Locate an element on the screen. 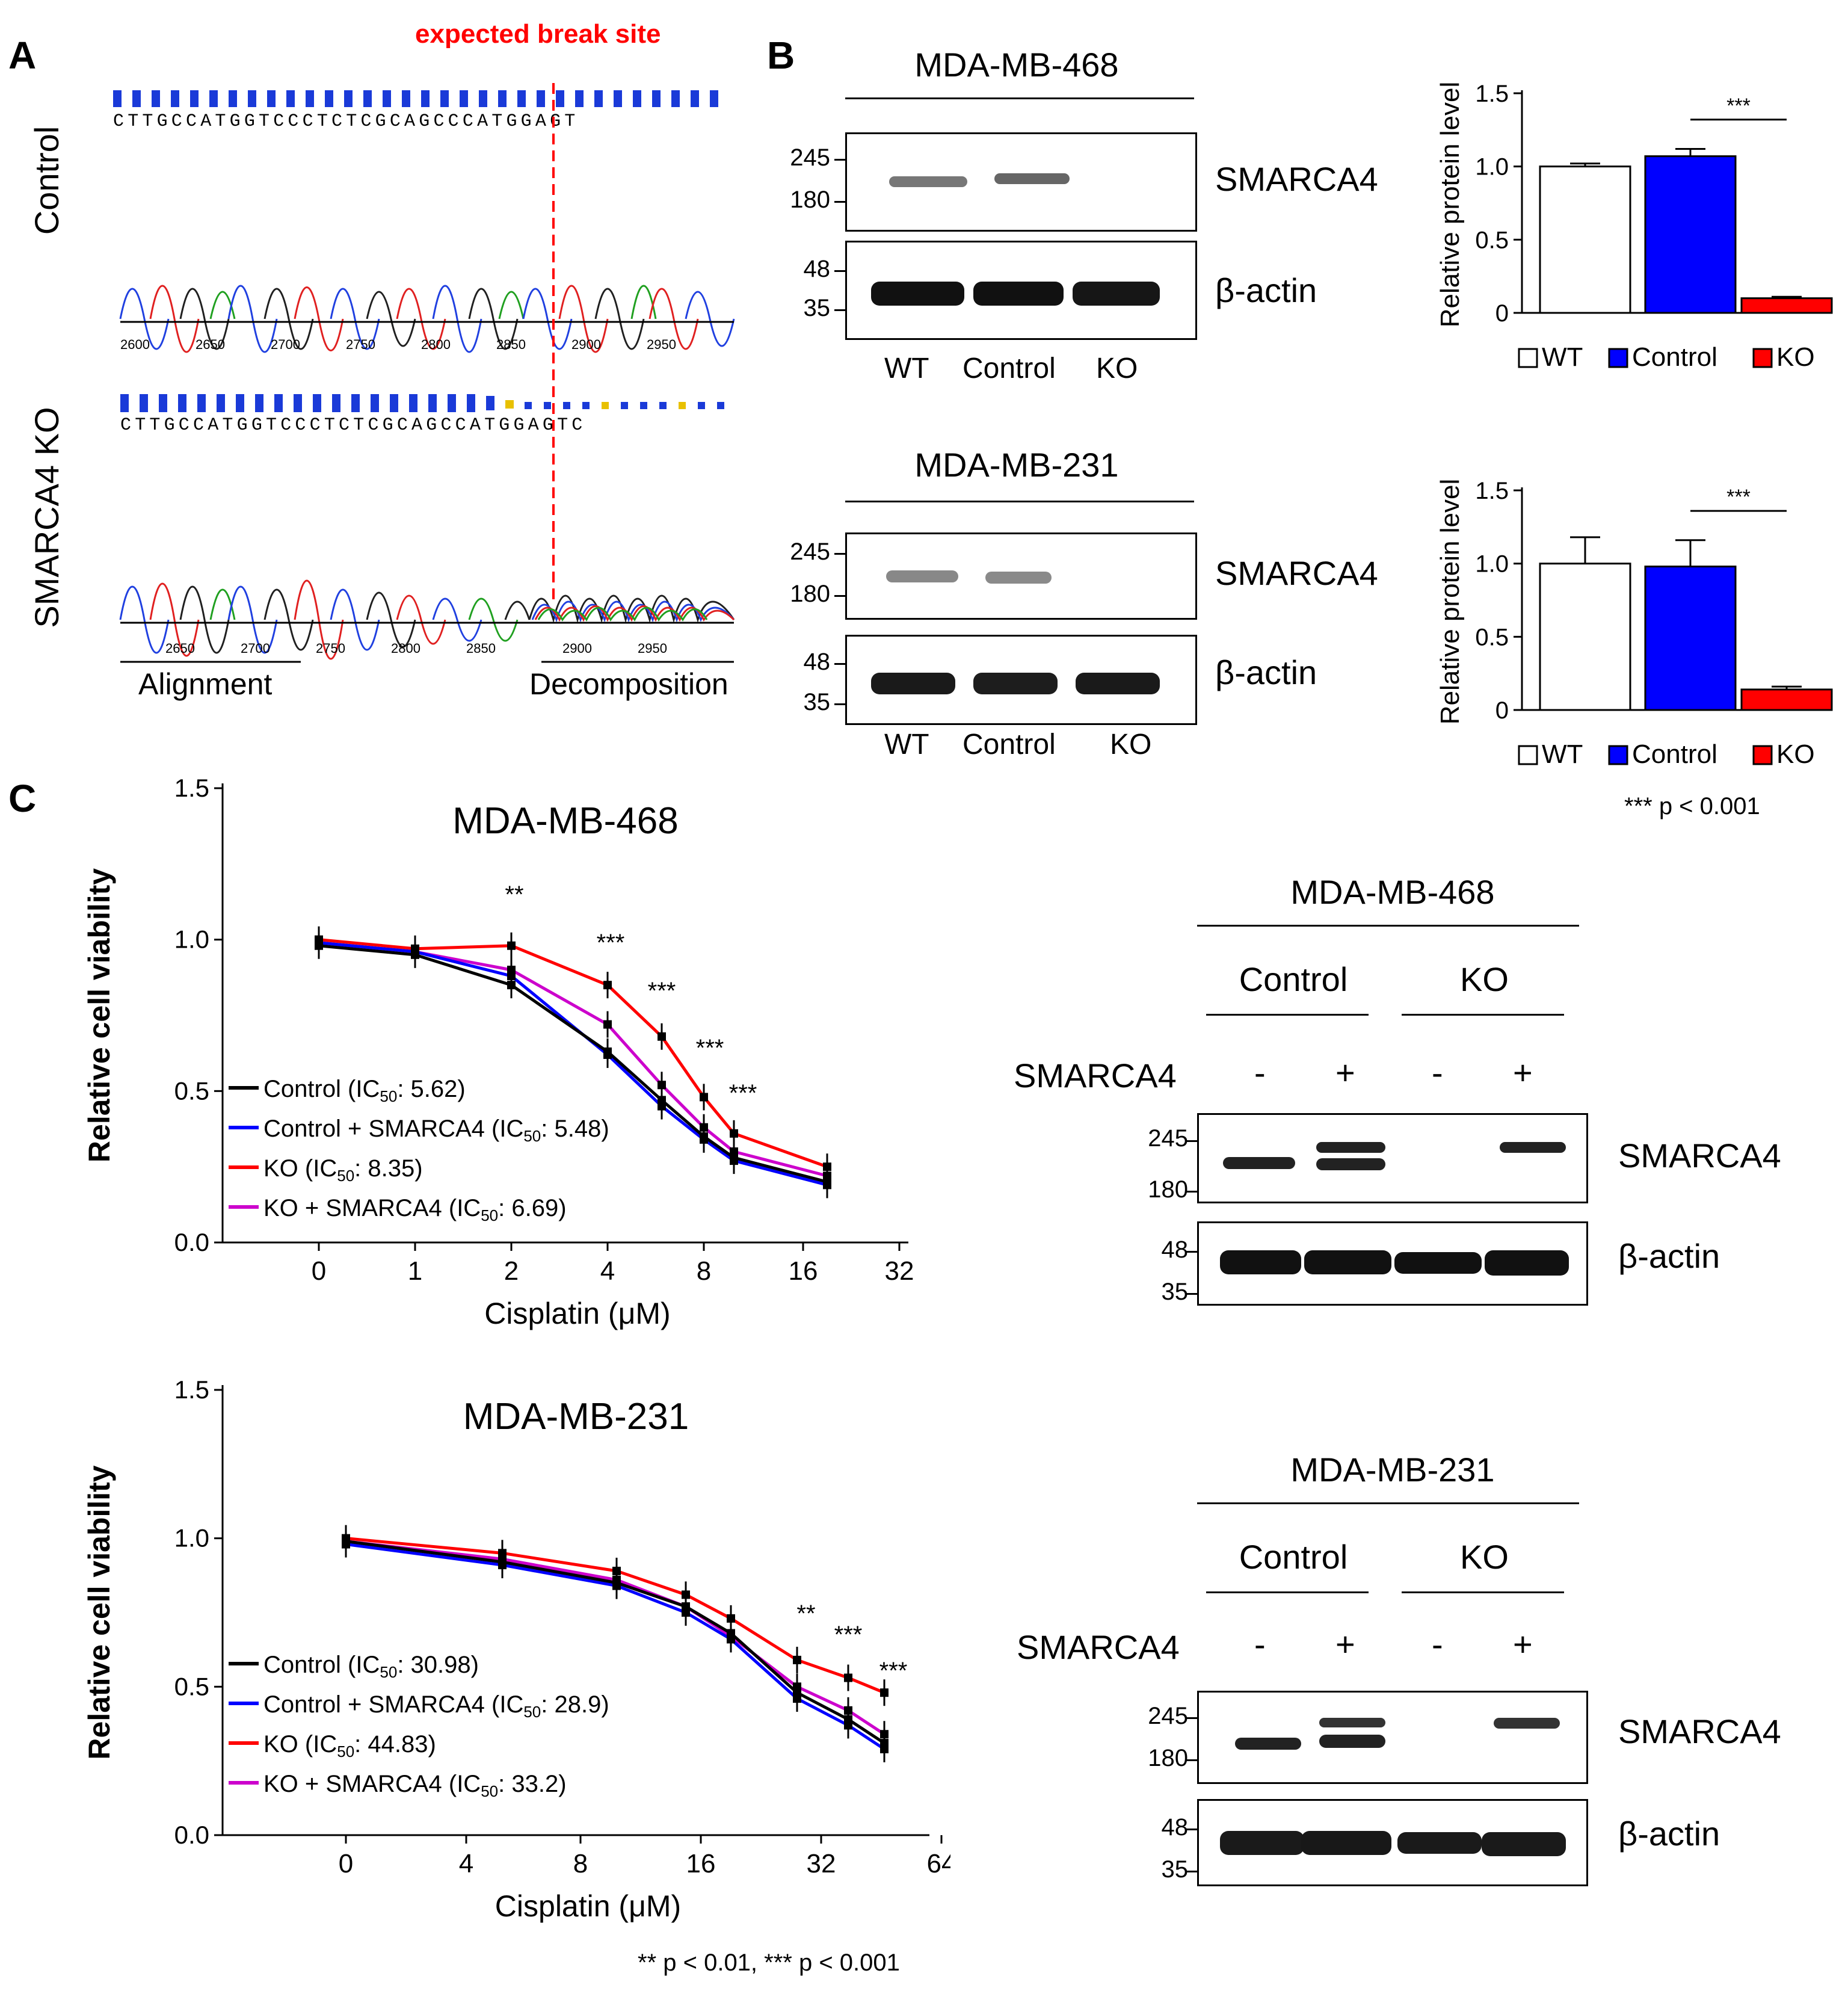 The image size is (1848, 2003). c2-sign-3: - is located at coordinates (1437, 1644).